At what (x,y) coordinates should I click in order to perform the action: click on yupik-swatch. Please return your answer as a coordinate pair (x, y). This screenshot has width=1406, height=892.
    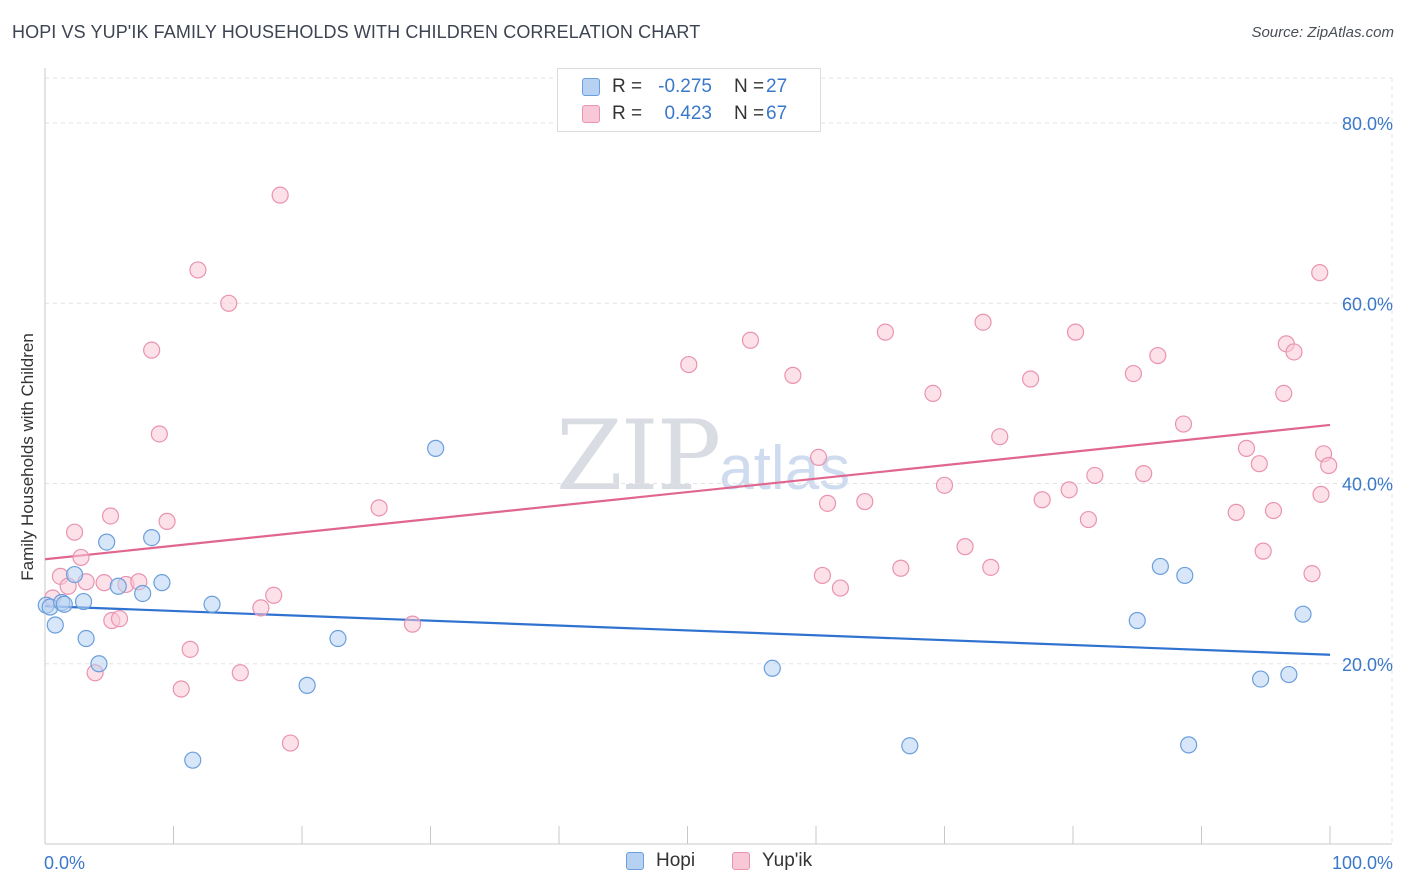
    Looking at the image, I should click on (591, 114).